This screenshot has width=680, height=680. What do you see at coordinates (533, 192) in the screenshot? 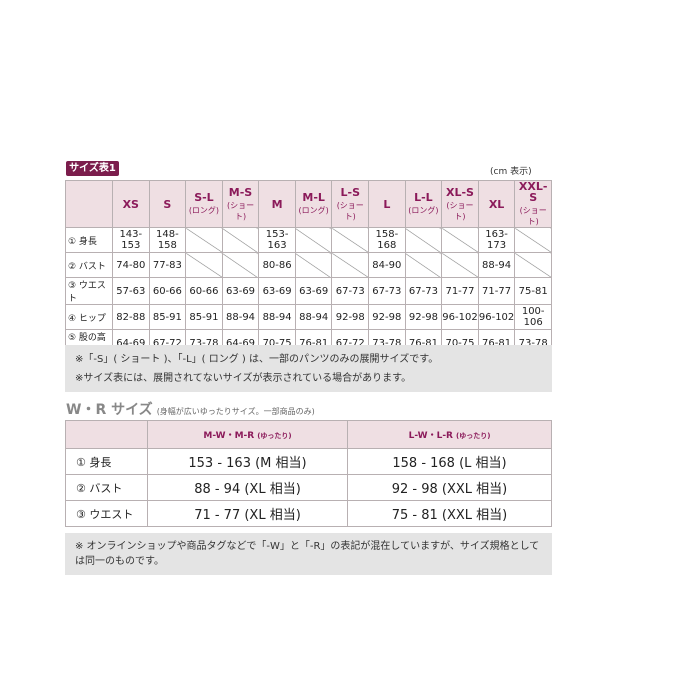
I see `size-name: XXL-S` at bounding box center [533, 192].